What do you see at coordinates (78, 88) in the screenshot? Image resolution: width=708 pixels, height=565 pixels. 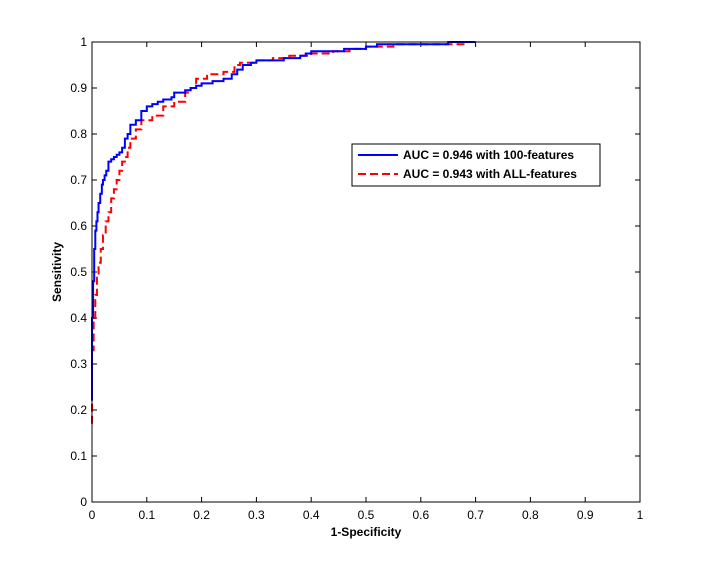 I see `y-tick-label: 0.9` at bounding box center [78, 88].